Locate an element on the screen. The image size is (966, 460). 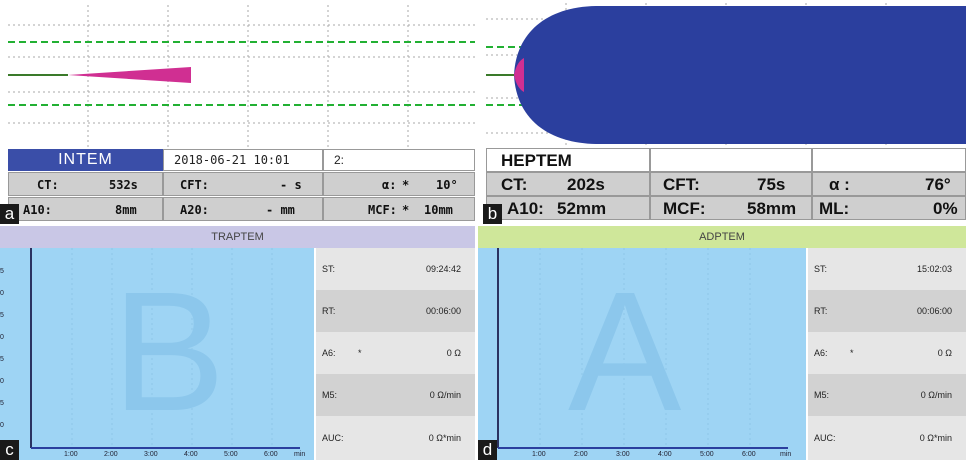
adptem-plot-grid is located at coordinates (642, 348).